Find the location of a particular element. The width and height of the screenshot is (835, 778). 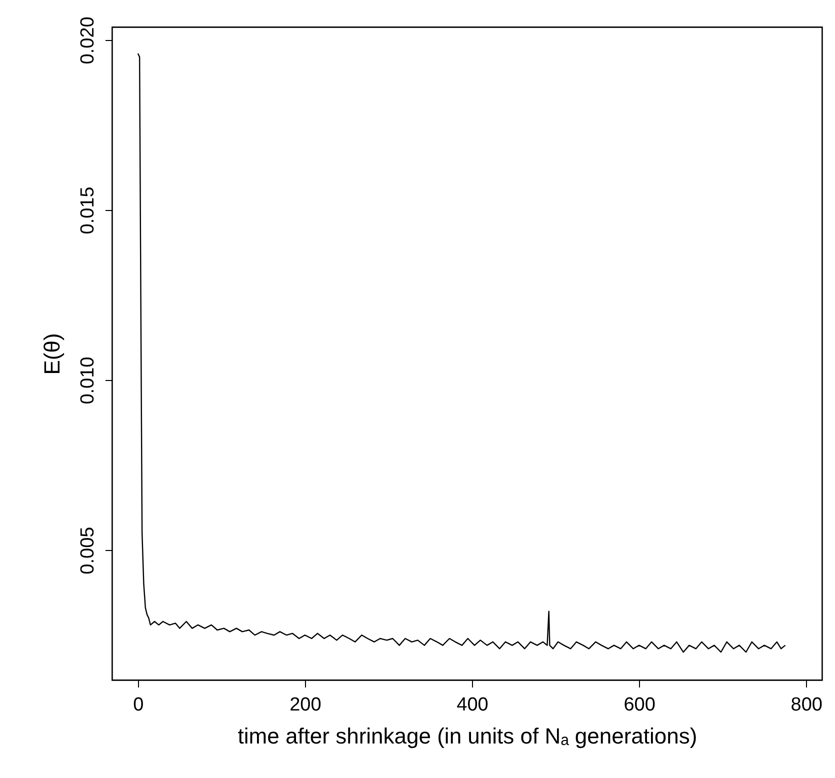

y-axis-title: E(θ) is located at coordinates (52, 354).